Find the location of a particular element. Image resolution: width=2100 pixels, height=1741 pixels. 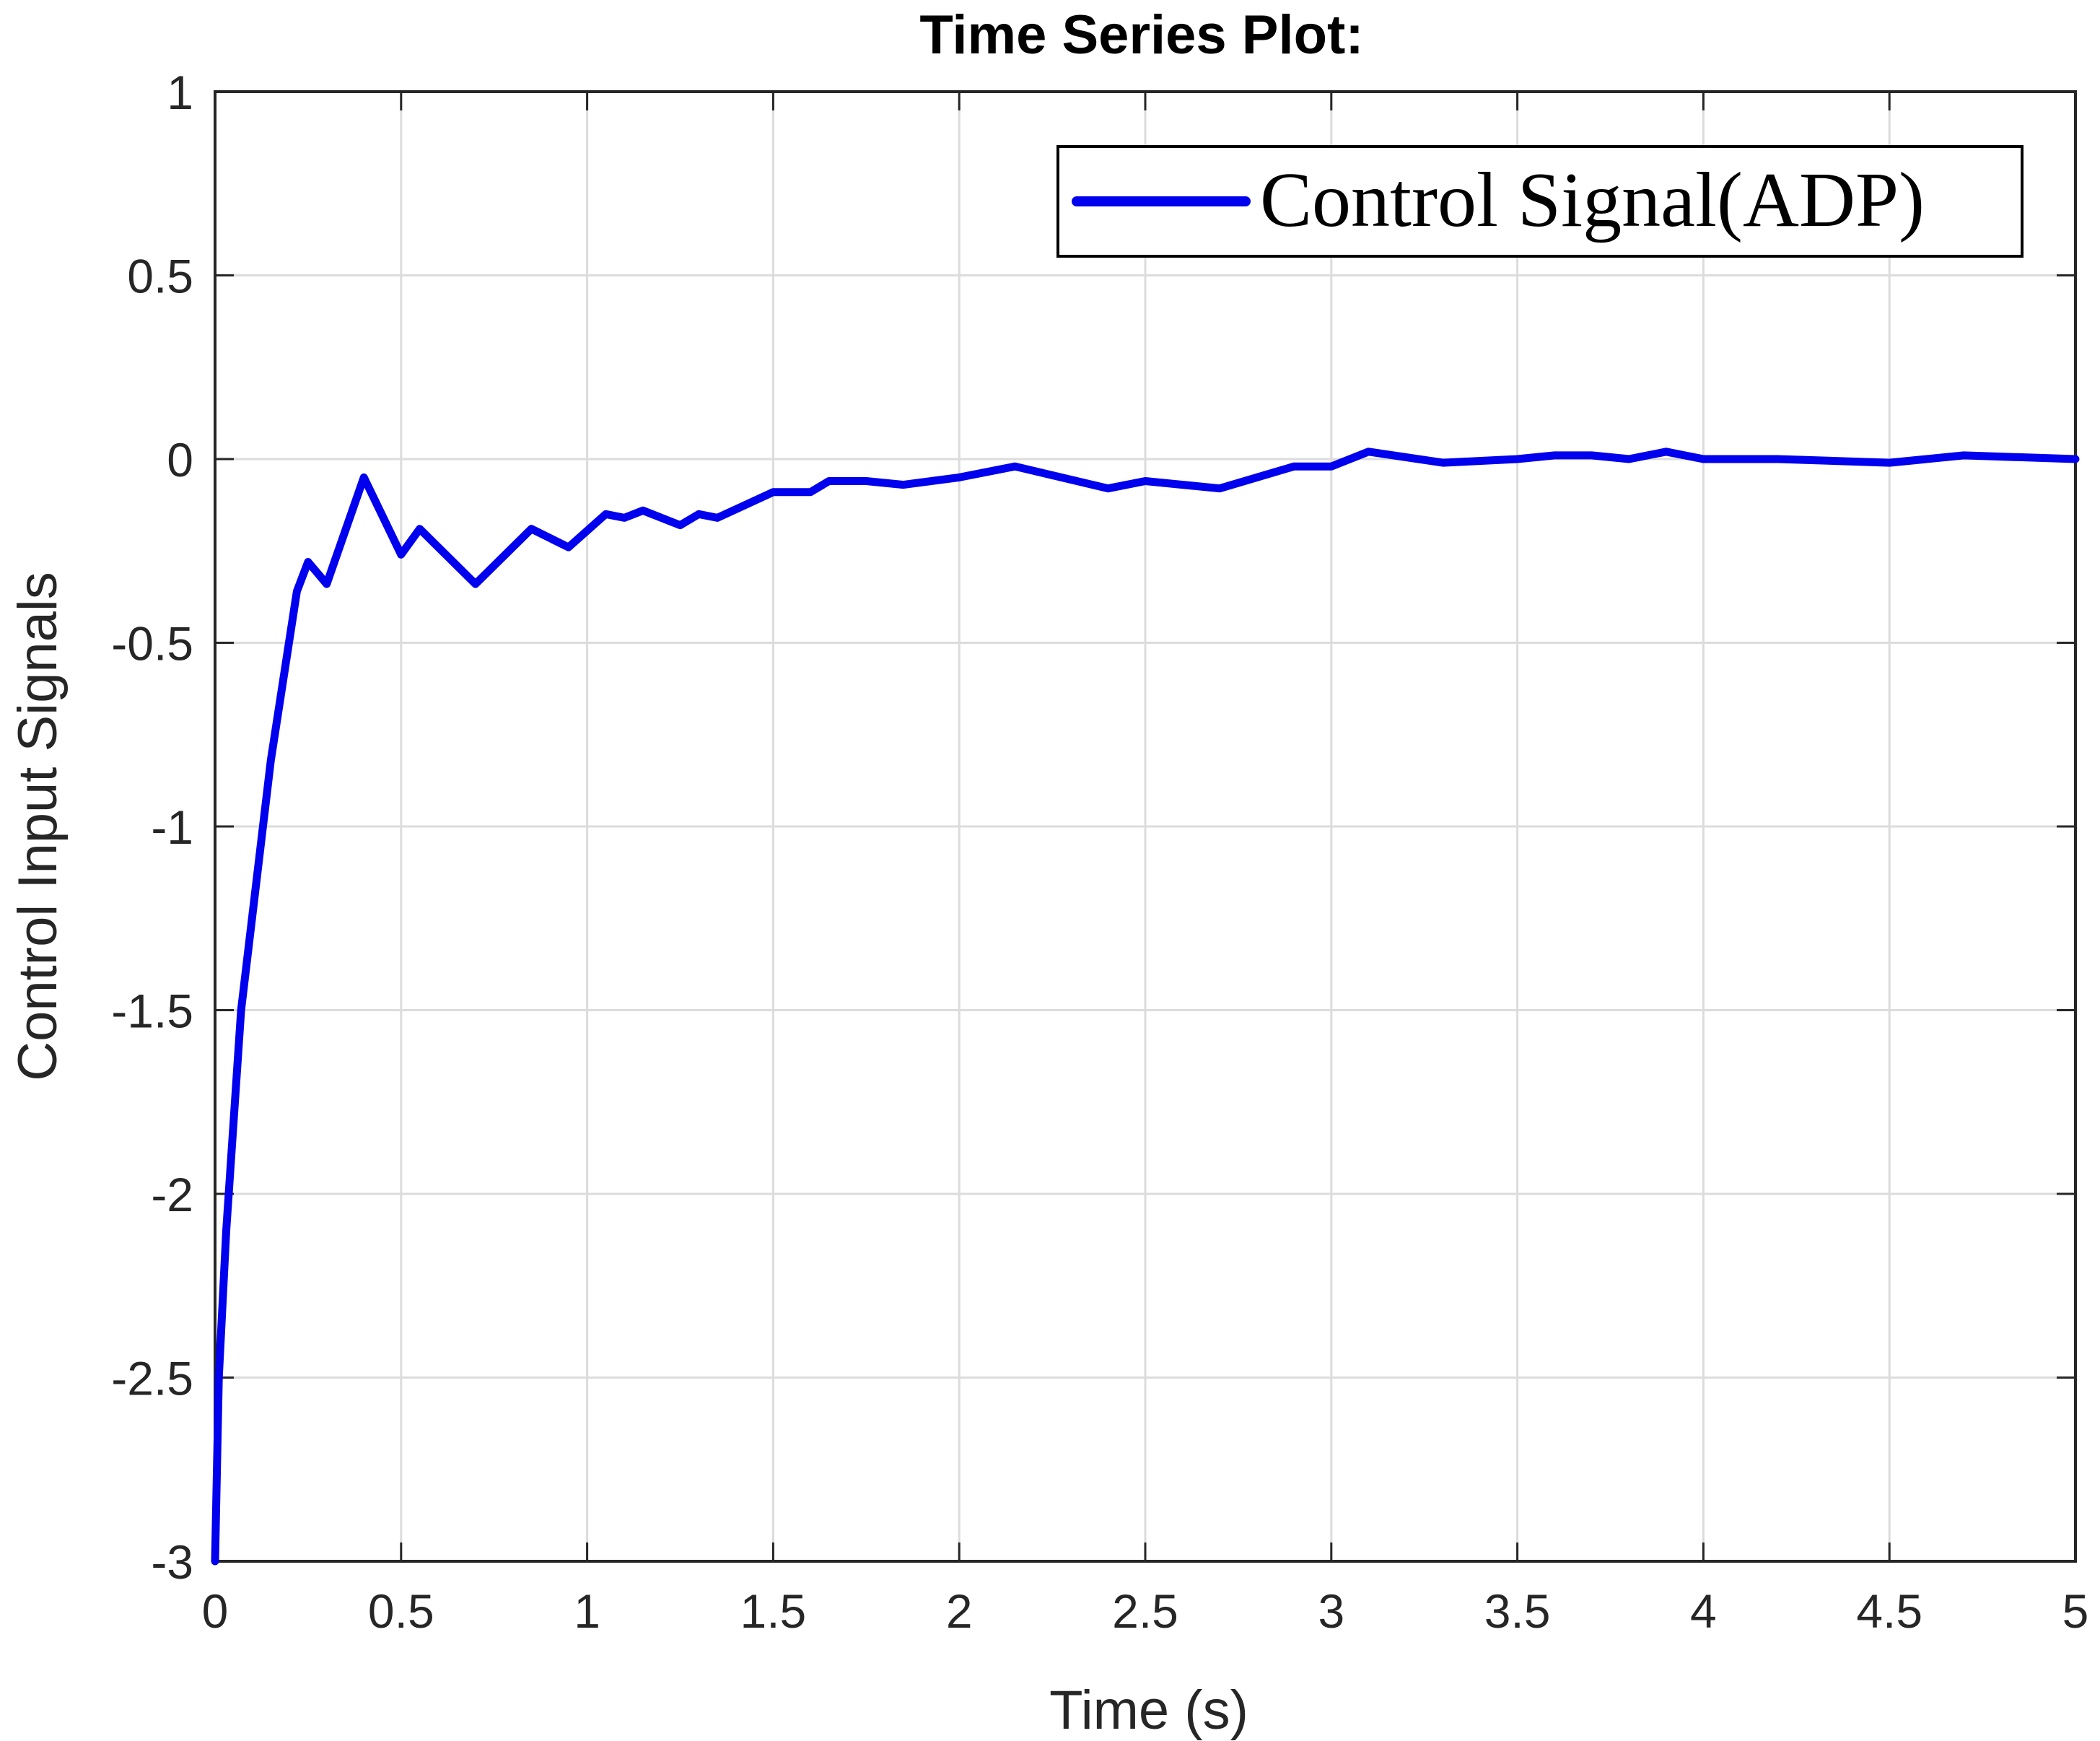

x-tick-label: 2 is located at coordinates (959, 1611).